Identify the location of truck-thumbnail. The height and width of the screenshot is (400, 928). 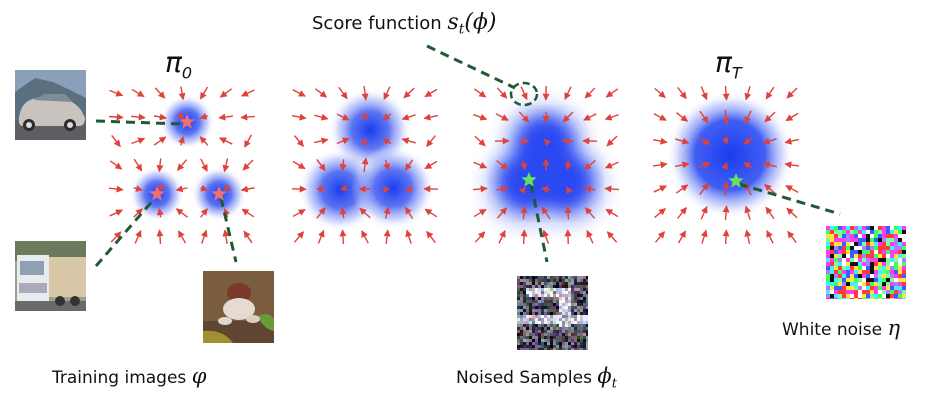
(50, 276).